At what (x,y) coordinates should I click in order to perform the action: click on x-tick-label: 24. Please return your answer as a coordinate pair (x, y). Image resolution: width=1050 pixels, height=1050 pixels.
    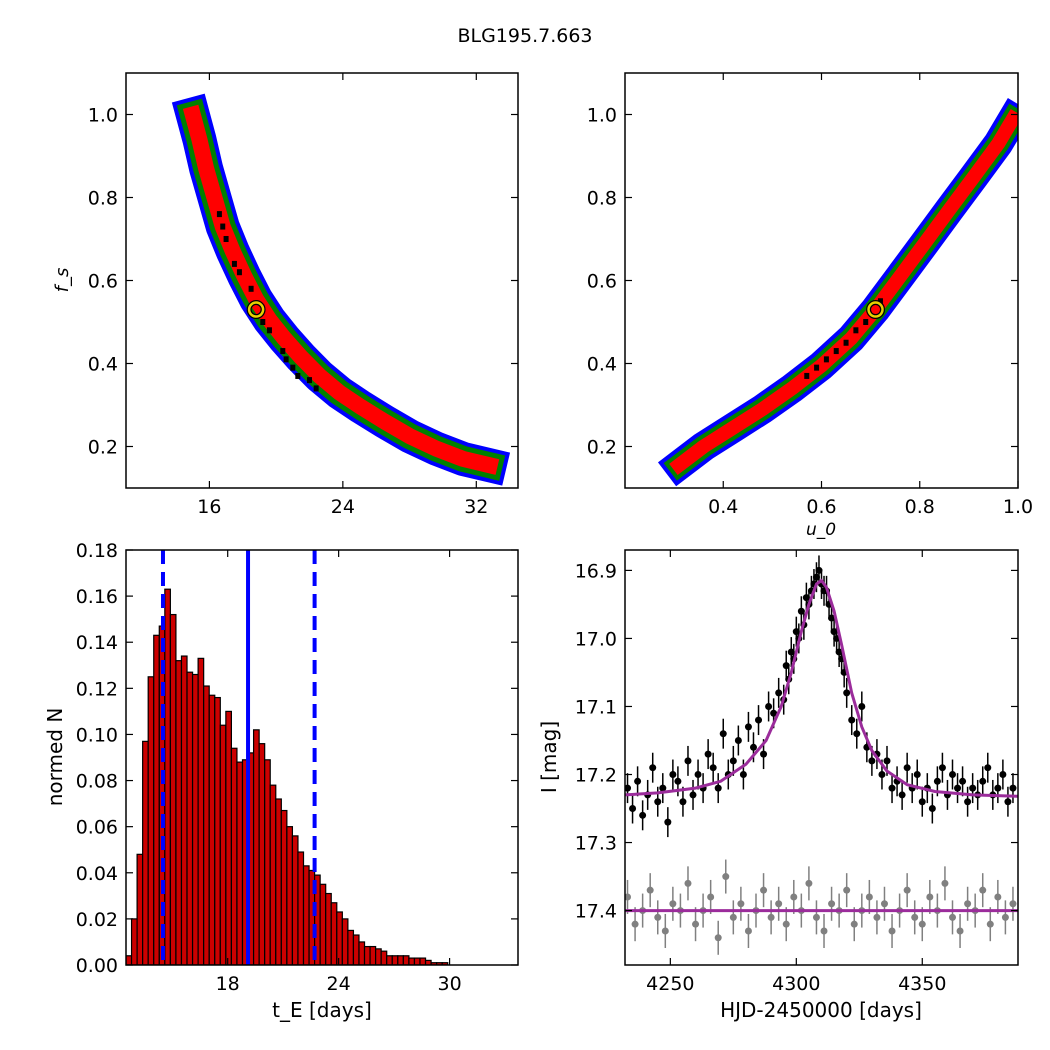
    Looking at the image, I should click on (343, 507).